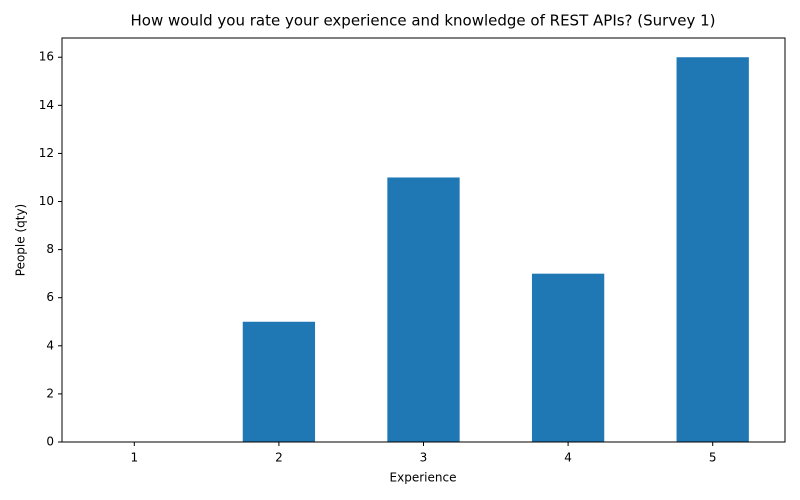  What do you see at coordinates (713, 458) in the screenshot?
I see `x-tick-label: 5` at bounding box center [713, 458].